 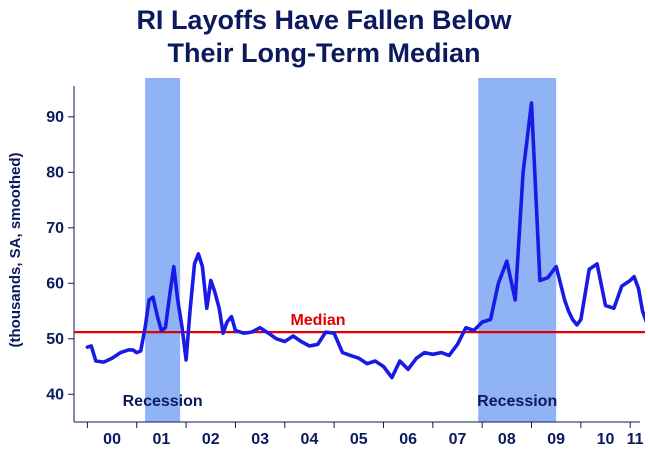 I want to click on x-tick-label-03: 03, so click(x=260, y=439).